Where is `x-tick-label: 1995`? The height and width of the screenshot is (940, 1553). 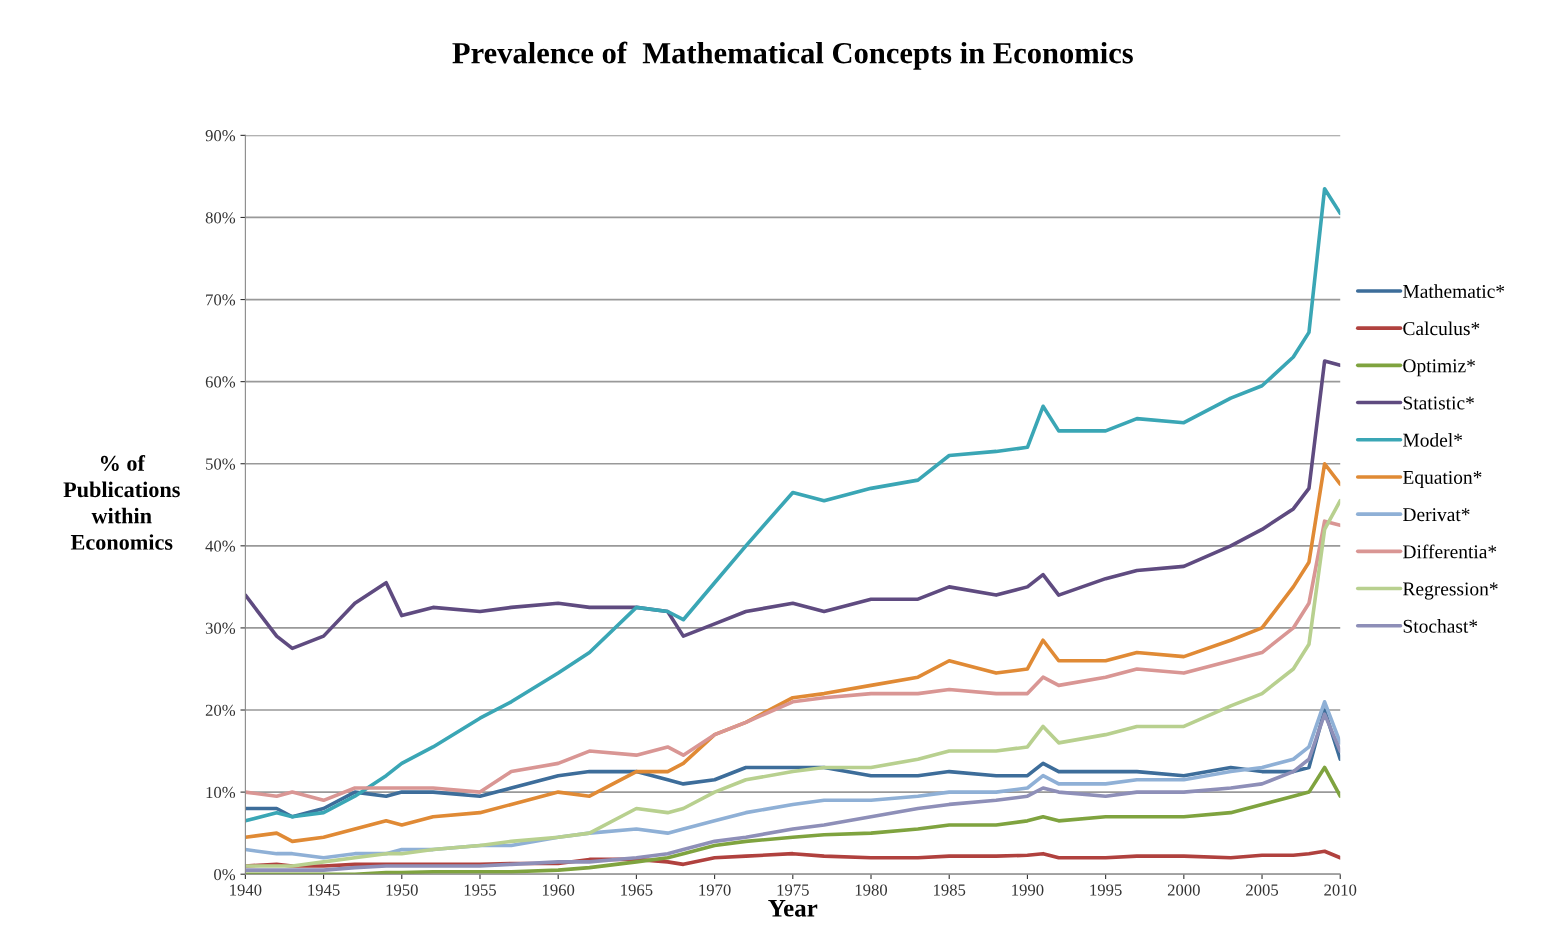 x-tick-label: 1995 is located at coordinates (1106, 890).